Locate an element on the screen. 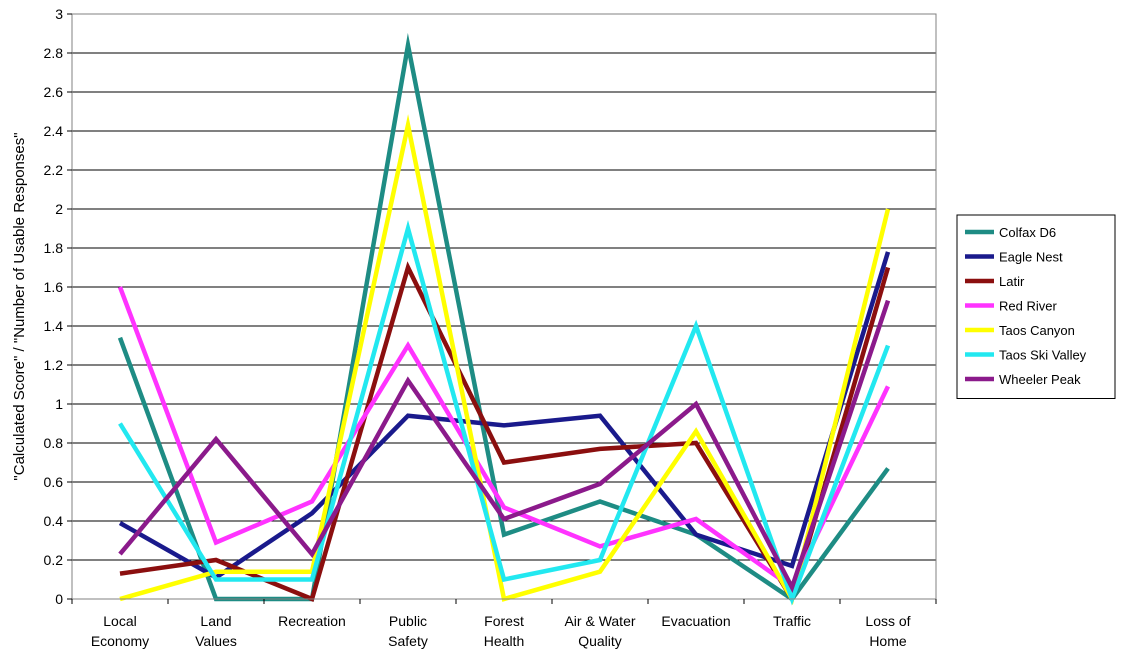 Image resolution: width=1124 pixels, height=660 pixels. y-tick-label: 3 is located at coordinates (59, 14).